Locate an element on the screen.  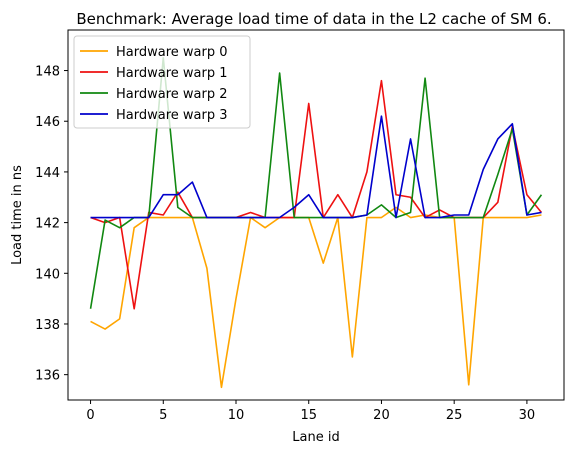
legend-label-warp-0: Hardware warp 0 is located at coordinates (172, 52).